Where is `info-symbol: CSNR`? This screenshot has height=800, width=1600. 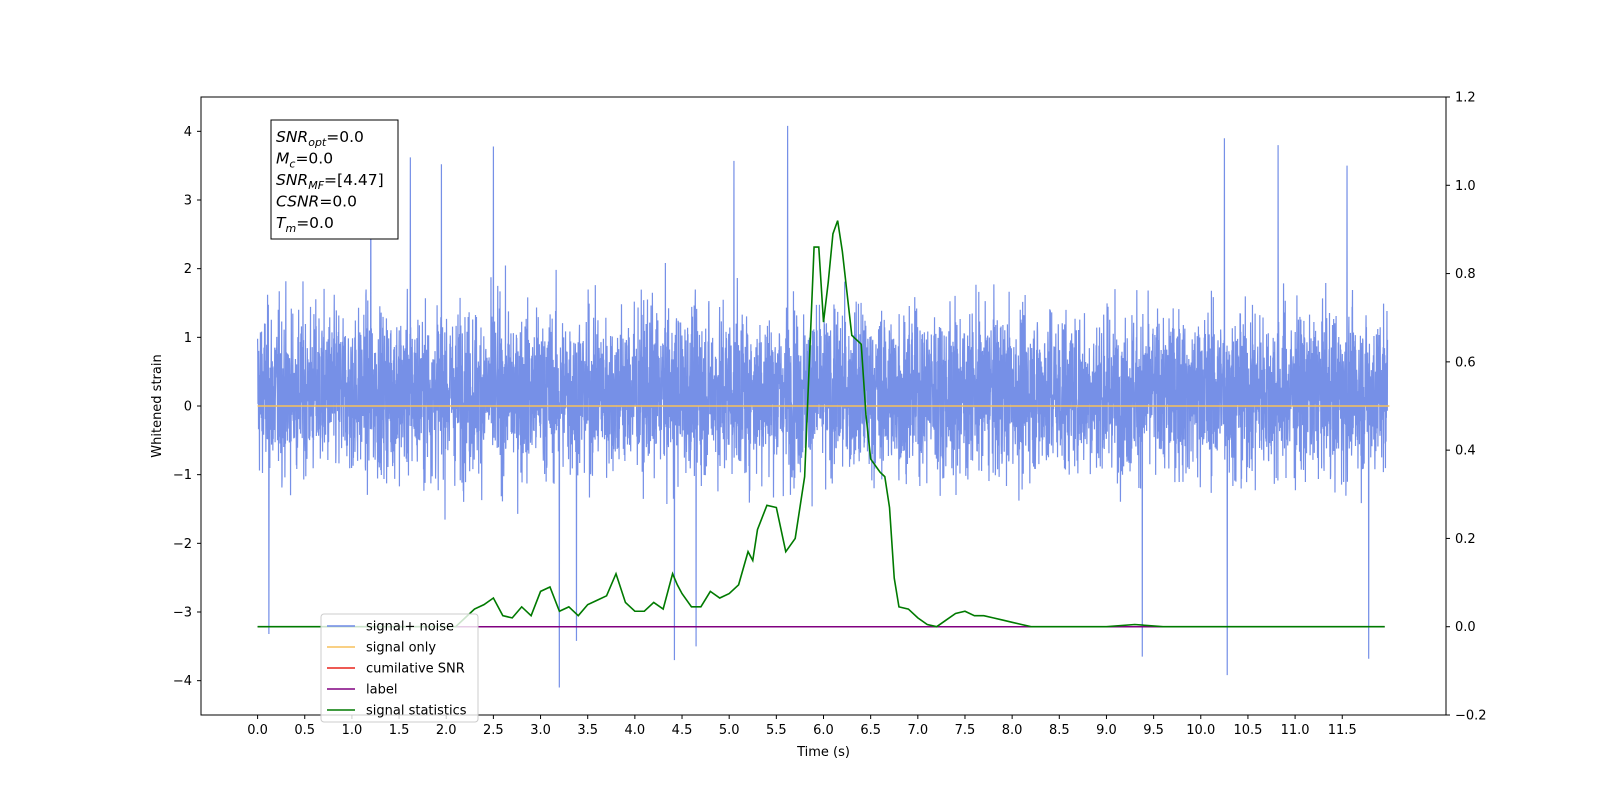 info-symbol: CSNR is located at coordinates (297, 202).